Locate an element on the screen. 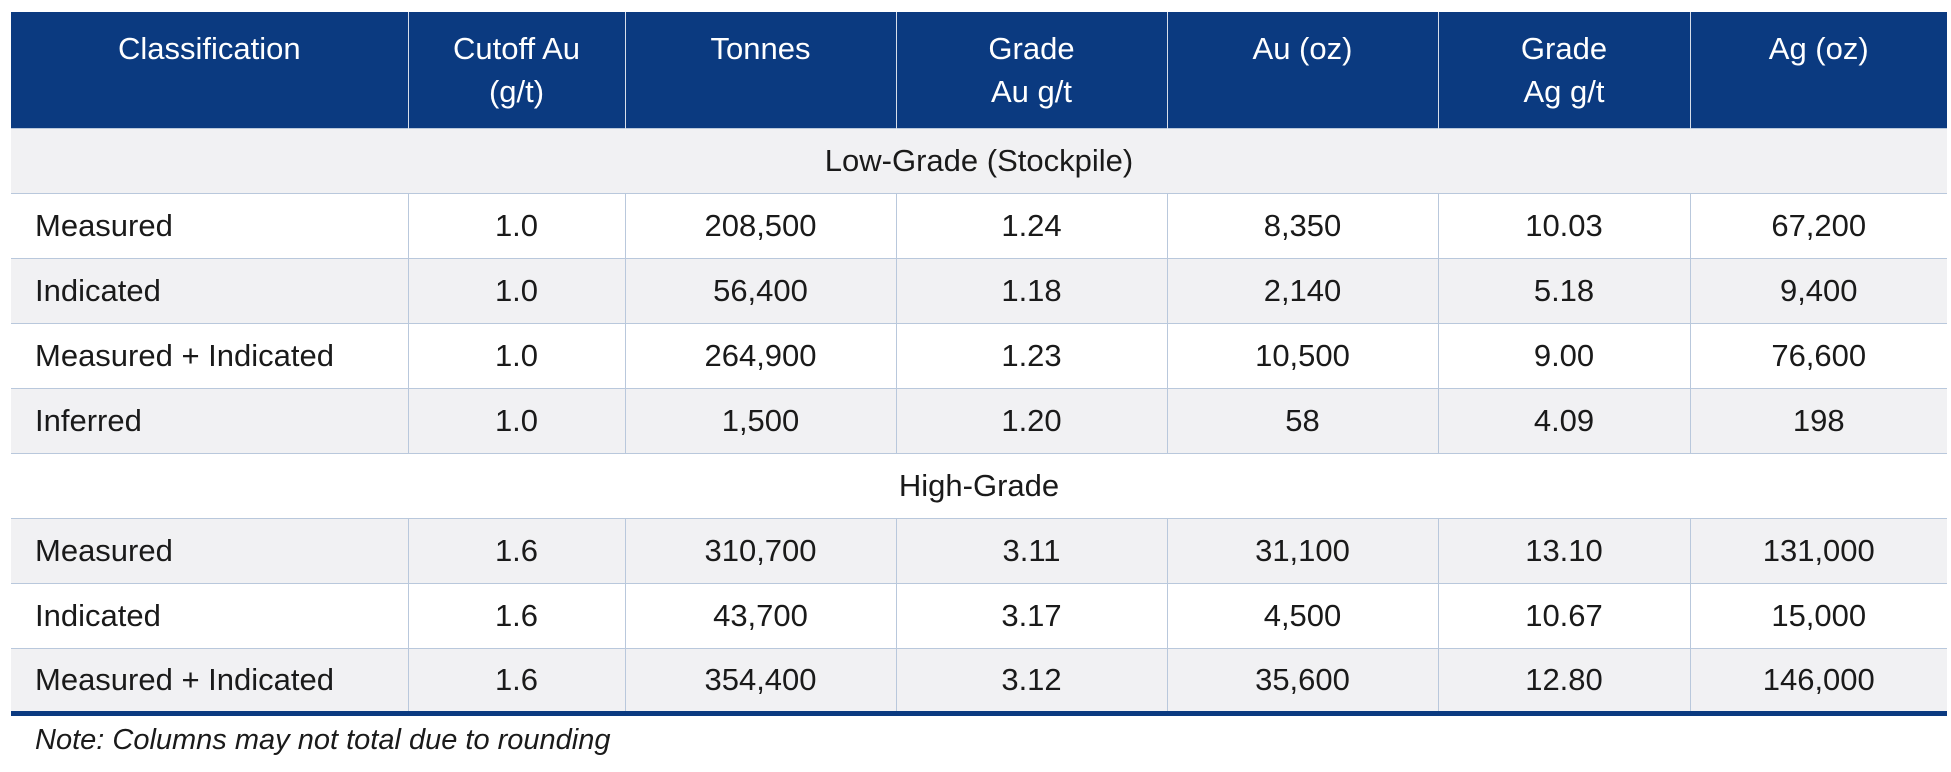 This screenshot has width=1951, height=772. table-cell-grade-au: 3.17 is located at coordinates (1031, 615).